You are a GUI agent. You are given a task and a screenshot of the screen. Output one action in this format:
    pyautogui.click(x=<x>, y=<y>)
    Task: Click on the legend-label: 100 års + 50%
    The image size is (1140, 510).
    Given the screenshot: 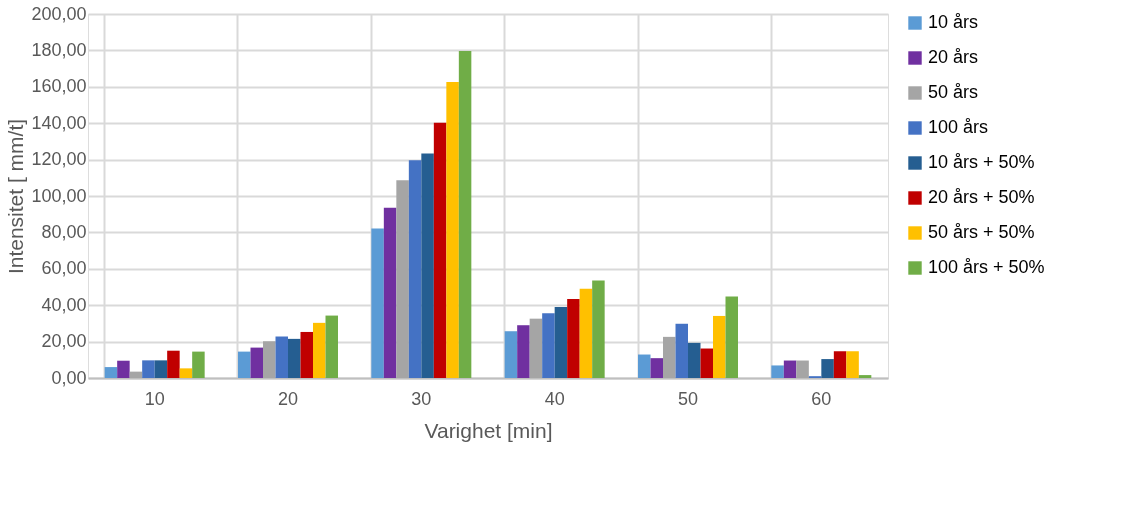 What is the action you would take?
    pyautogui.click(x=986, y=267)
    